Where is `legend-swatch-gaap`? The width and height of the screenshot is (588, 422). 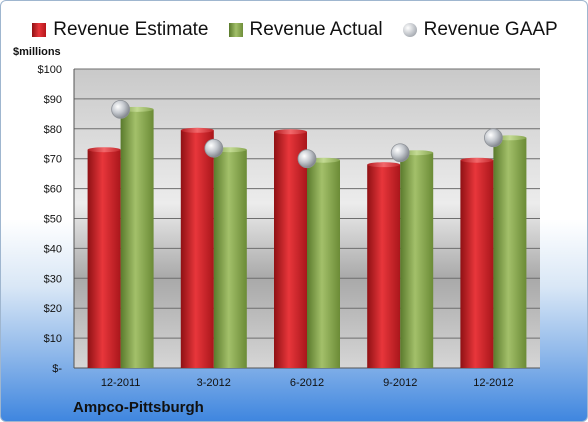
legend-swatch-gaap is located at coordinates (409, 30).